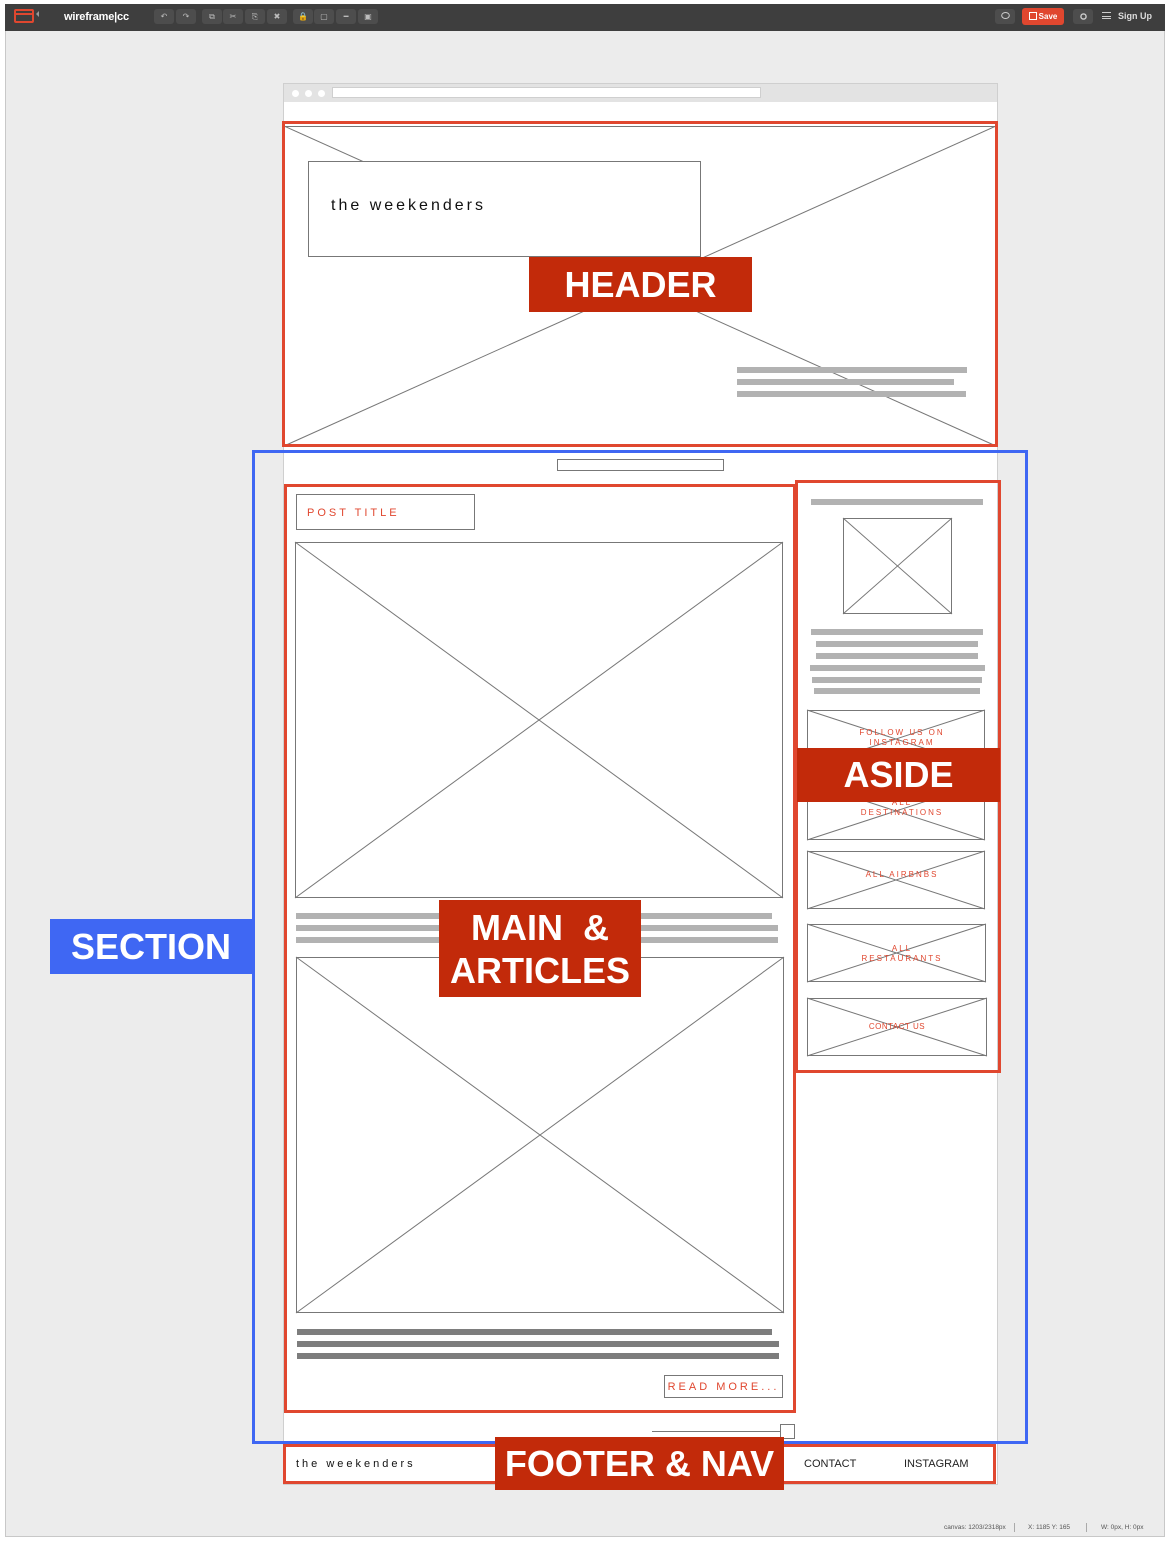  I want to click on aside-image-placeholder, so click(897, 566).